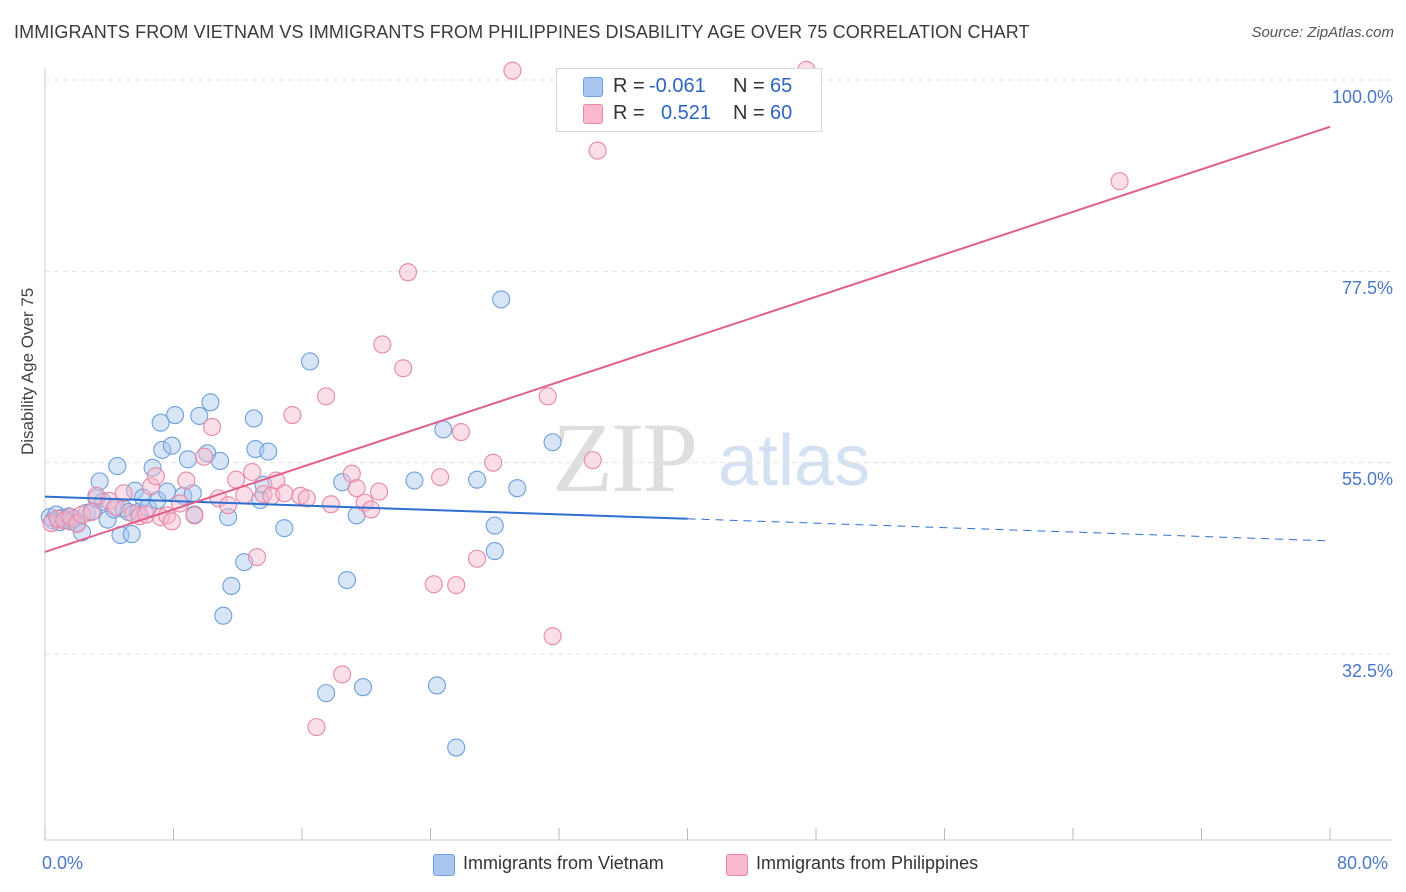 The width and height of the screenshot is (1406, 892). Describe the element at coordinates (1367, 288) in the screenshot. I see `y-tick-label: 77.5%` at that location.